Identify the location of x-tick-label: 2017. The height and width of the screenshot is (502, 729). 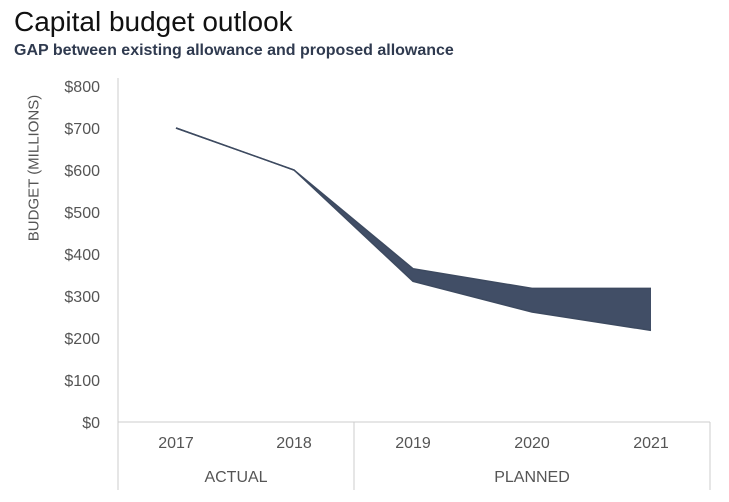
(176, 443).